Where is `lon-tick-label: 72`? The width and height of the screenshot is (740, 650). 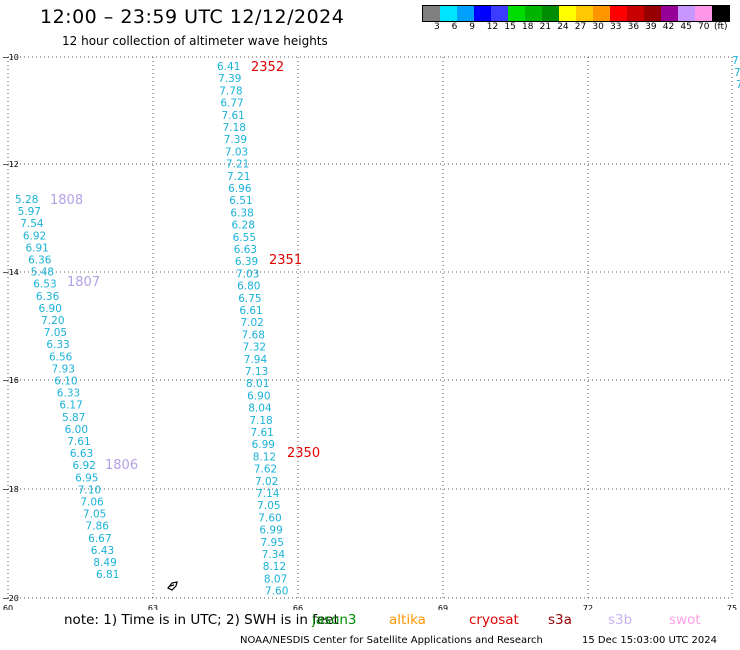
lon-tick-label: 72 is located at coordinates (588, 607).